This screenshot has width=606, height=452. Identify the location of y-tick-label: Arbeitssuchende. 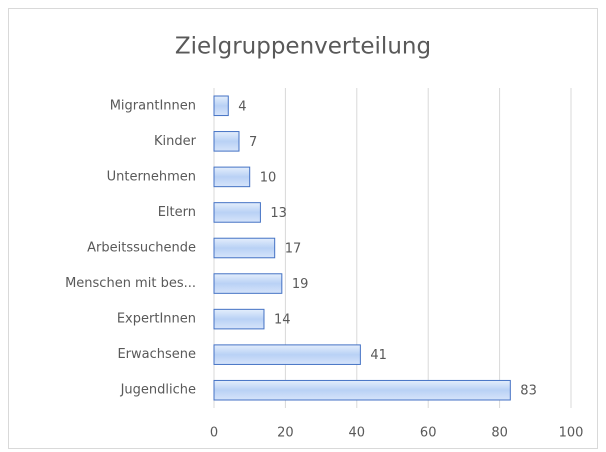
(141, 248).